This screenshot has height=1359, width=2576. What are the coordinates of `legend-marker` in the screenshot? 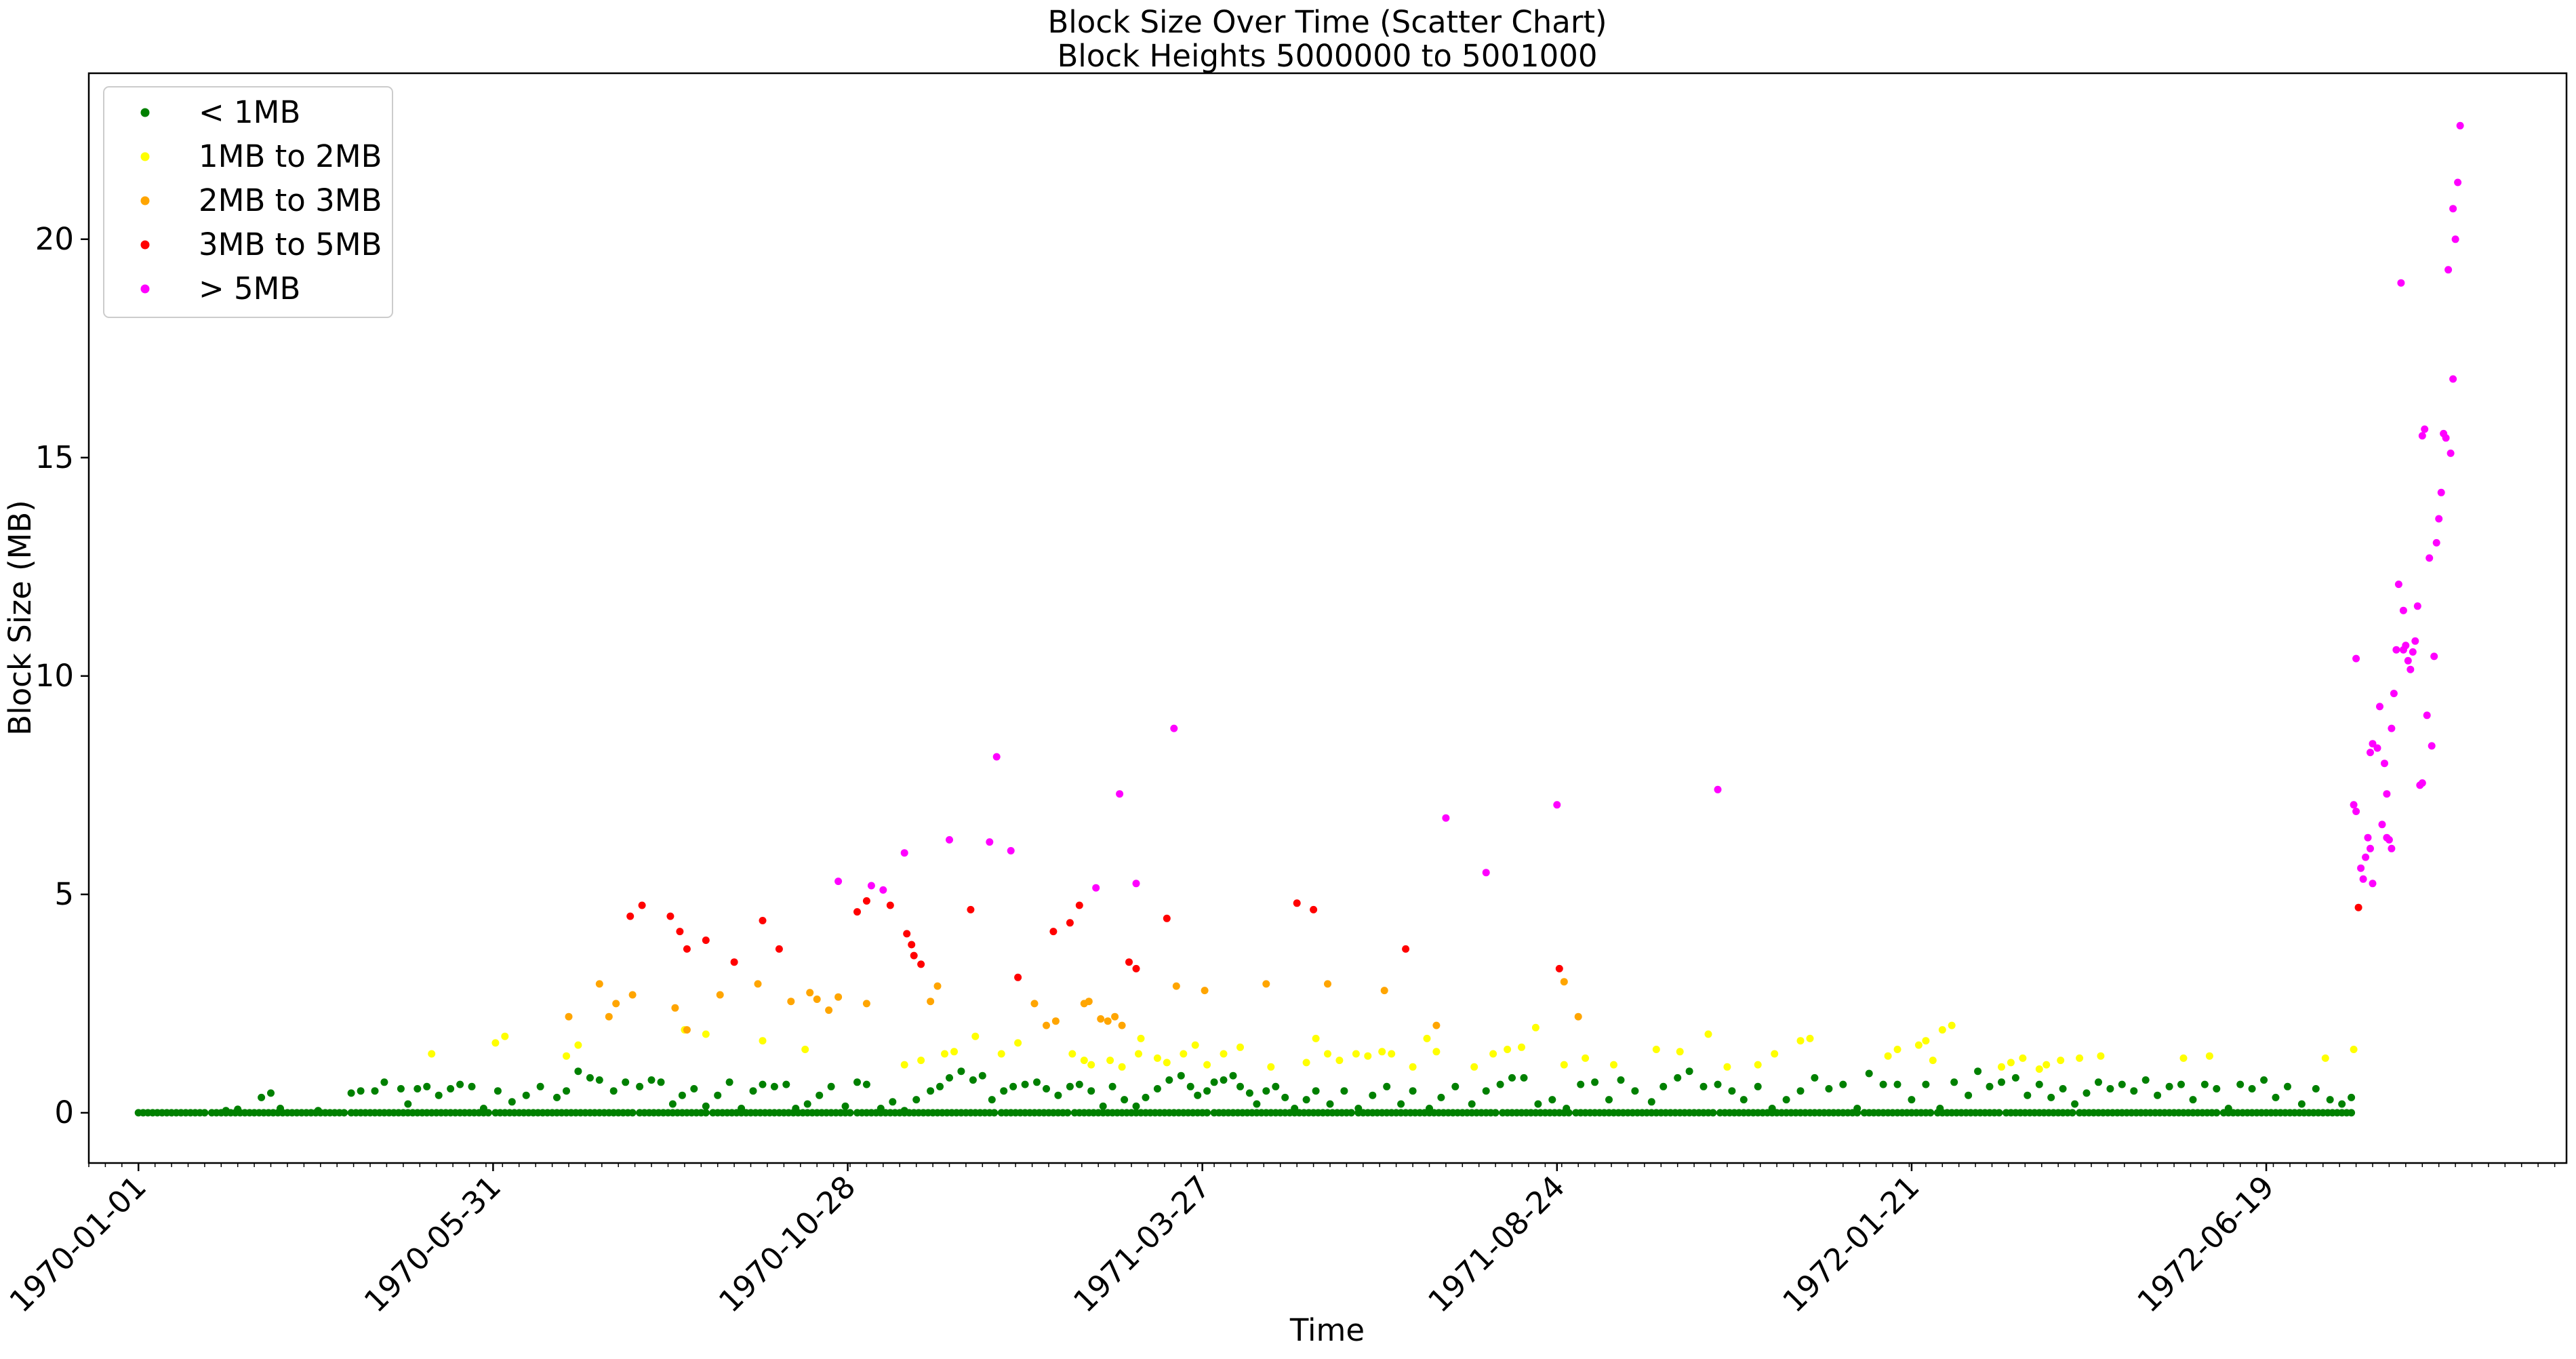 It's located at (145, 200).